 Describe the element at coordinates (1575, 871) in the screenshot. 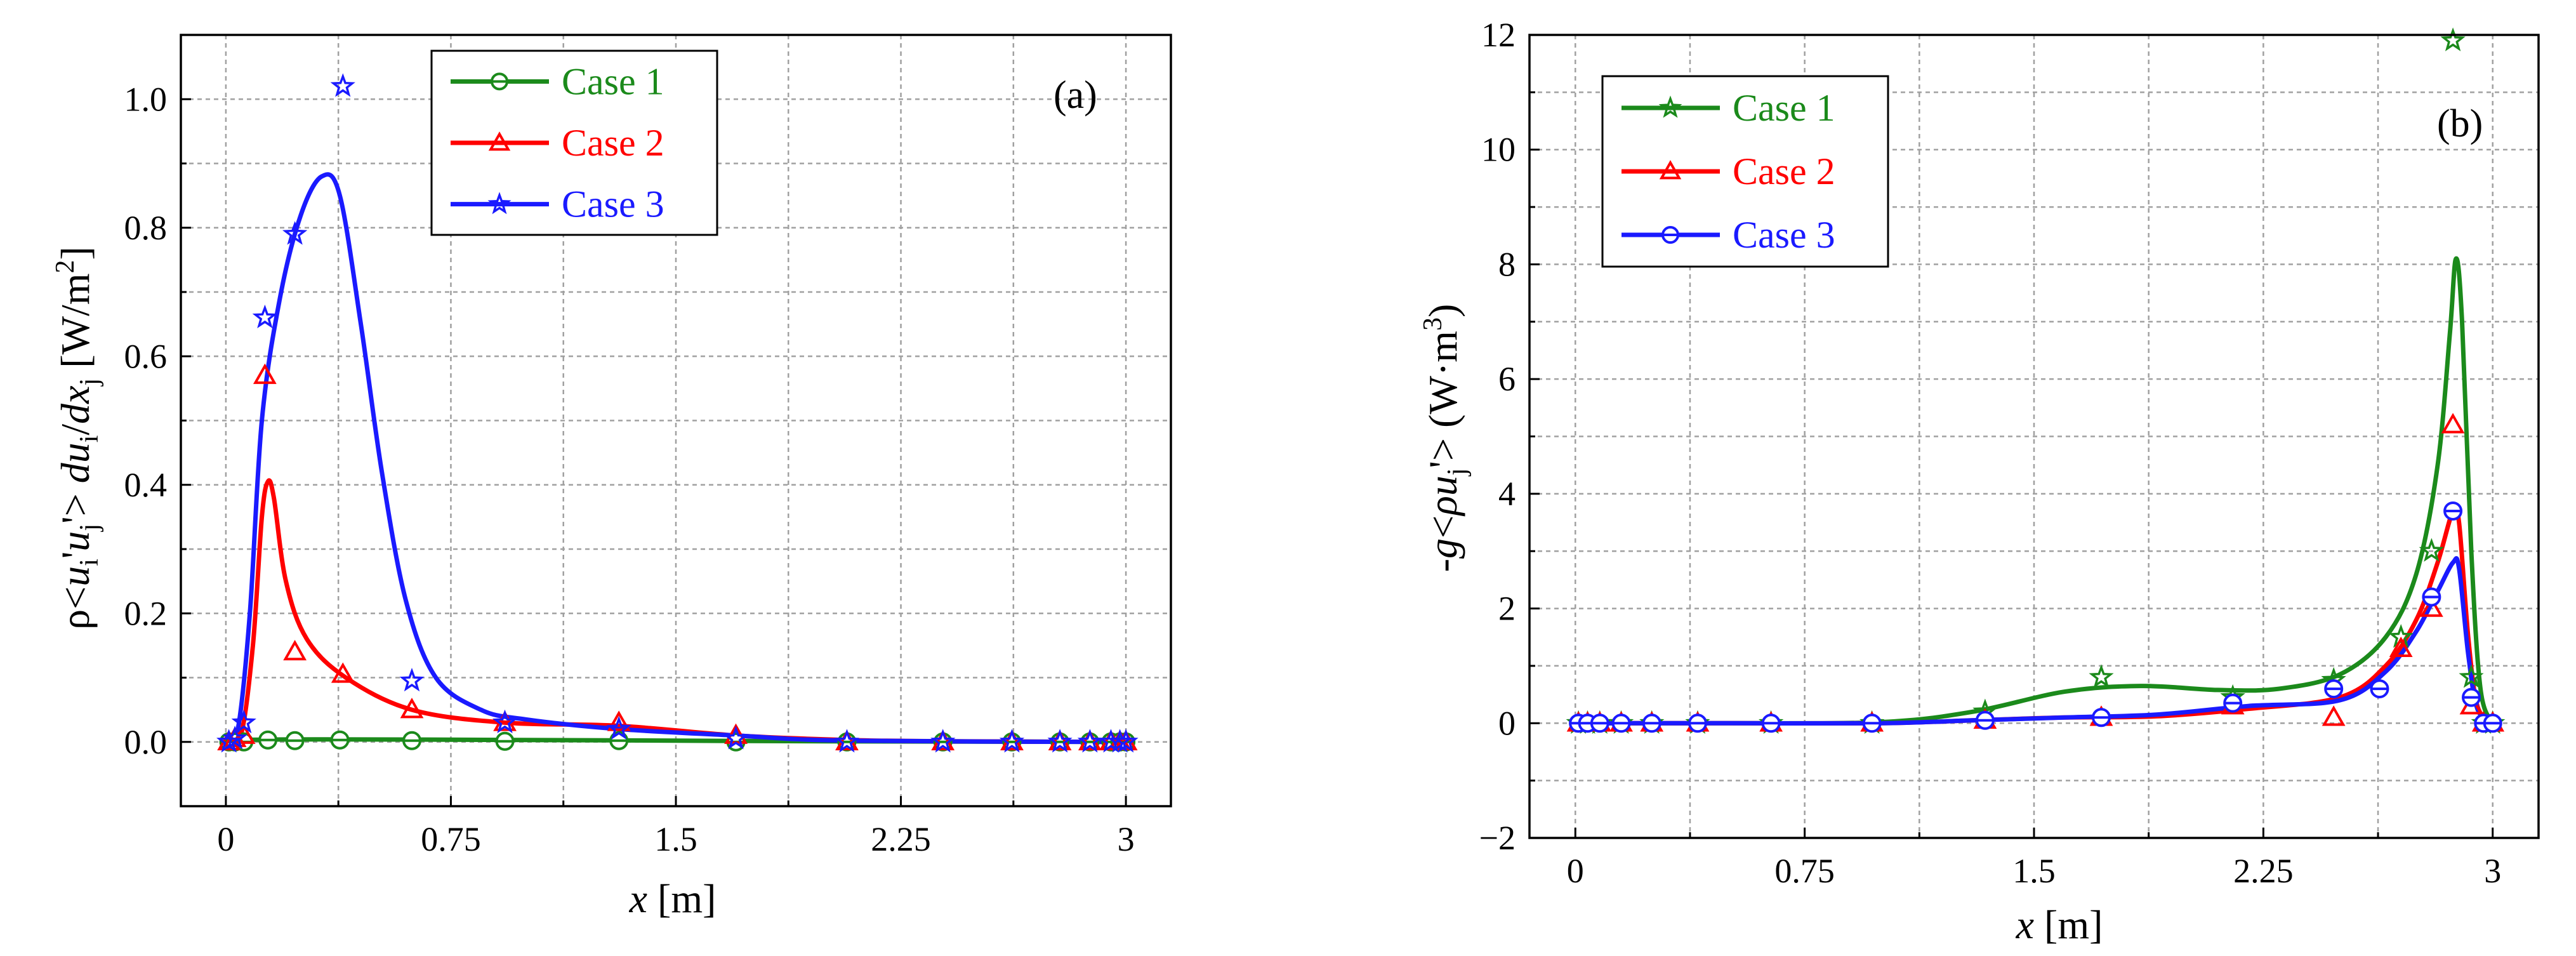

I see `panel-b-x-tick-label: 0` at that location.